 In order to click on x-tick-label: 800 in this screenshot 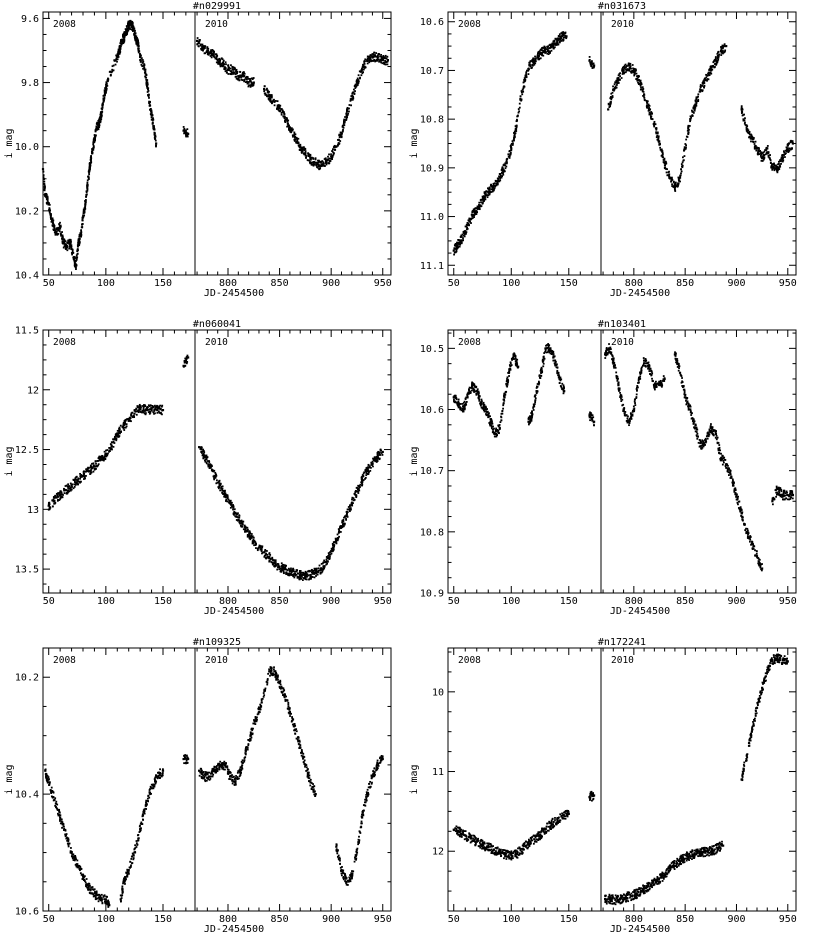, I will do `click(634, 283)`.